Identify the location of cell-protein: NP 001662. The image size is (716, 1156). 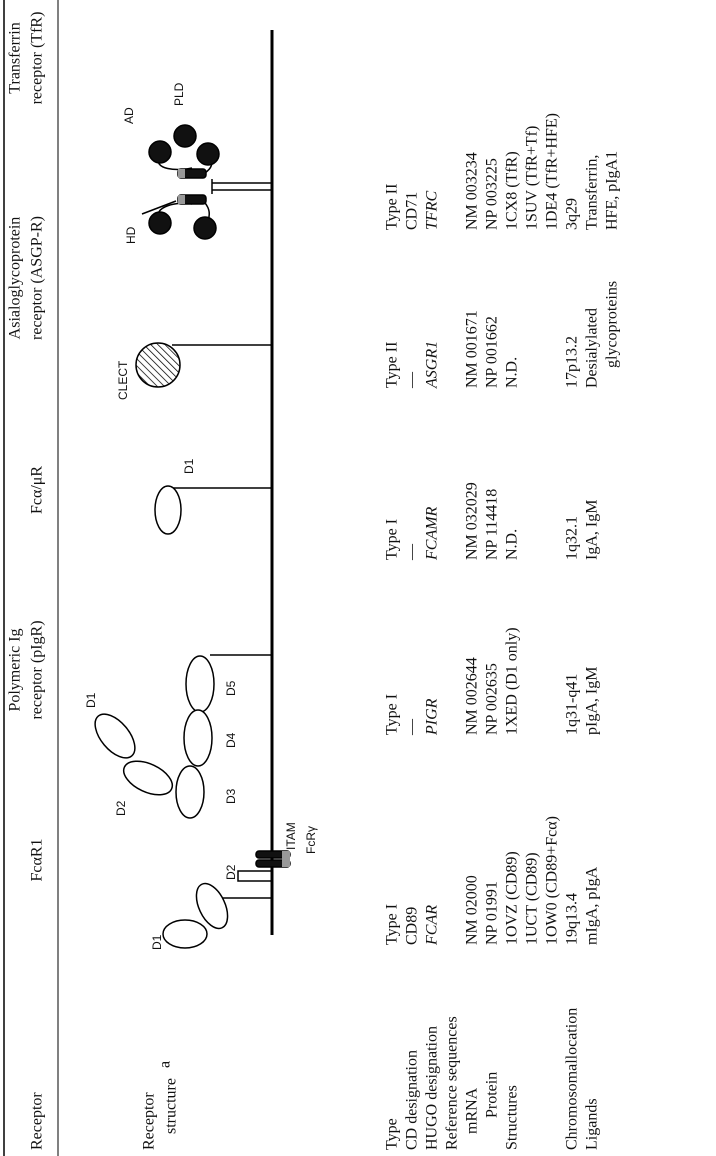
(492, 352).